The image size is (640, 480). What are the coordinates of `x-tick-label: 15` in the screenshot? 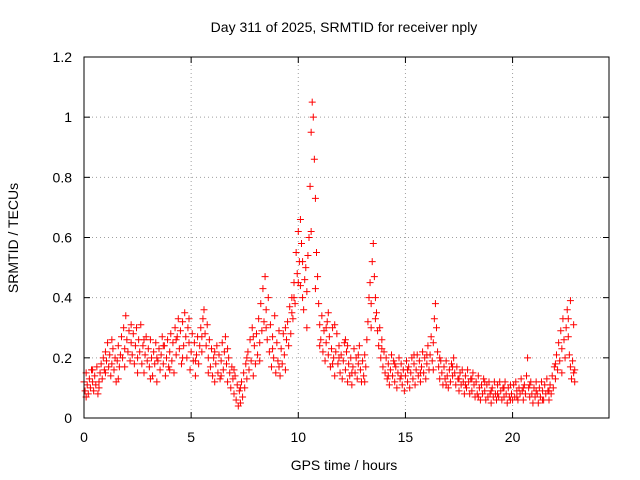 It's located at (406, 437).